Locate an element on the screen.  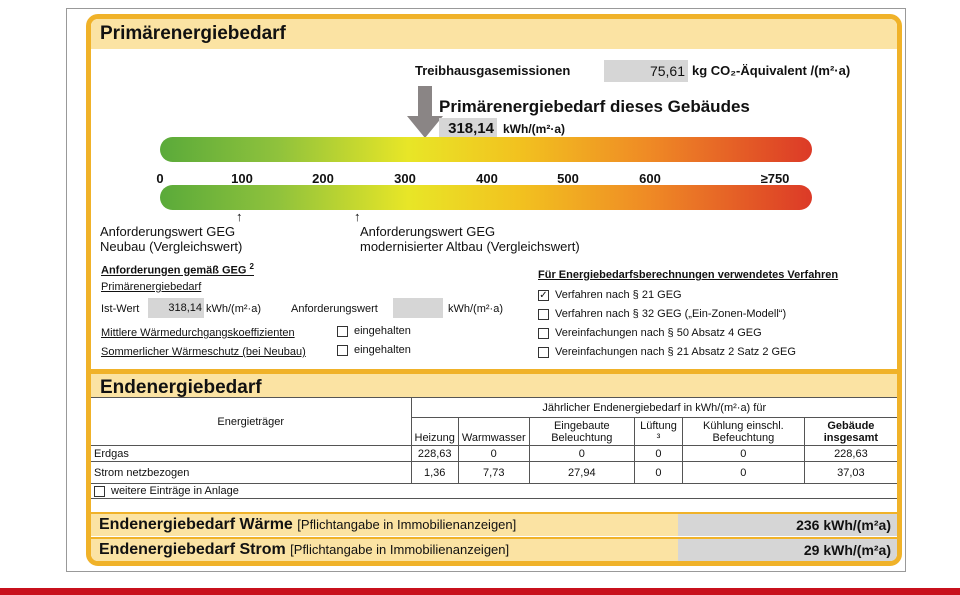
gebaeude-unit: kWh/(m²·a) is located at coordinates (534, 129).